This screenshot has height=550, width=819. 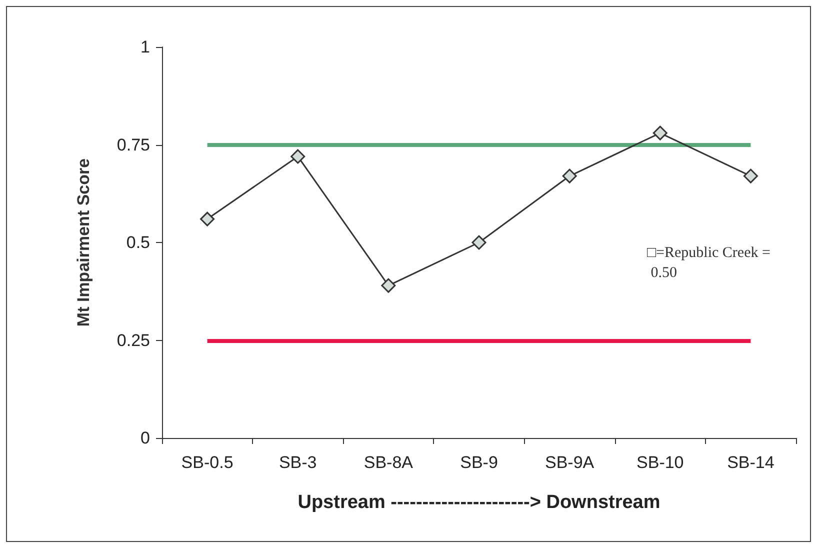 What do you see at coordinates (145, 47) in the screenshot?
I see `y-tick-label: 1` at bounding box center [145, 47].